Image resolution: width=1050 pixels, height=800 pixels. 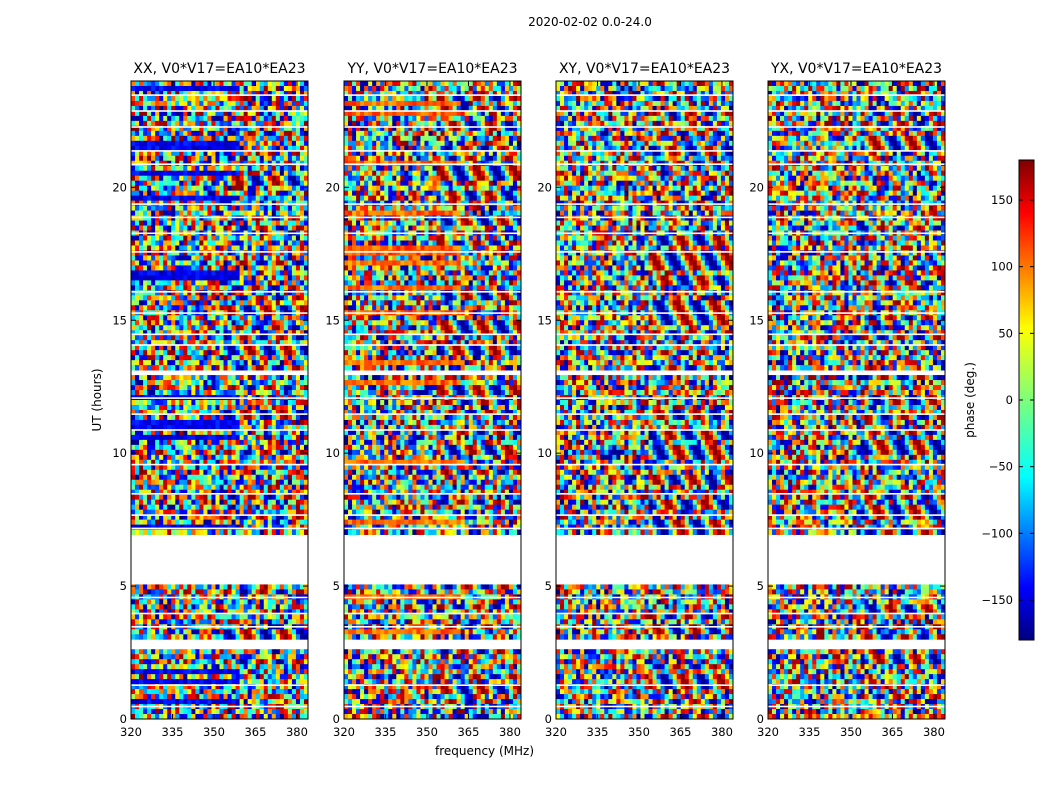 I want to click on x-axis-label: frequency (MHz), so click(x=484, y=751).